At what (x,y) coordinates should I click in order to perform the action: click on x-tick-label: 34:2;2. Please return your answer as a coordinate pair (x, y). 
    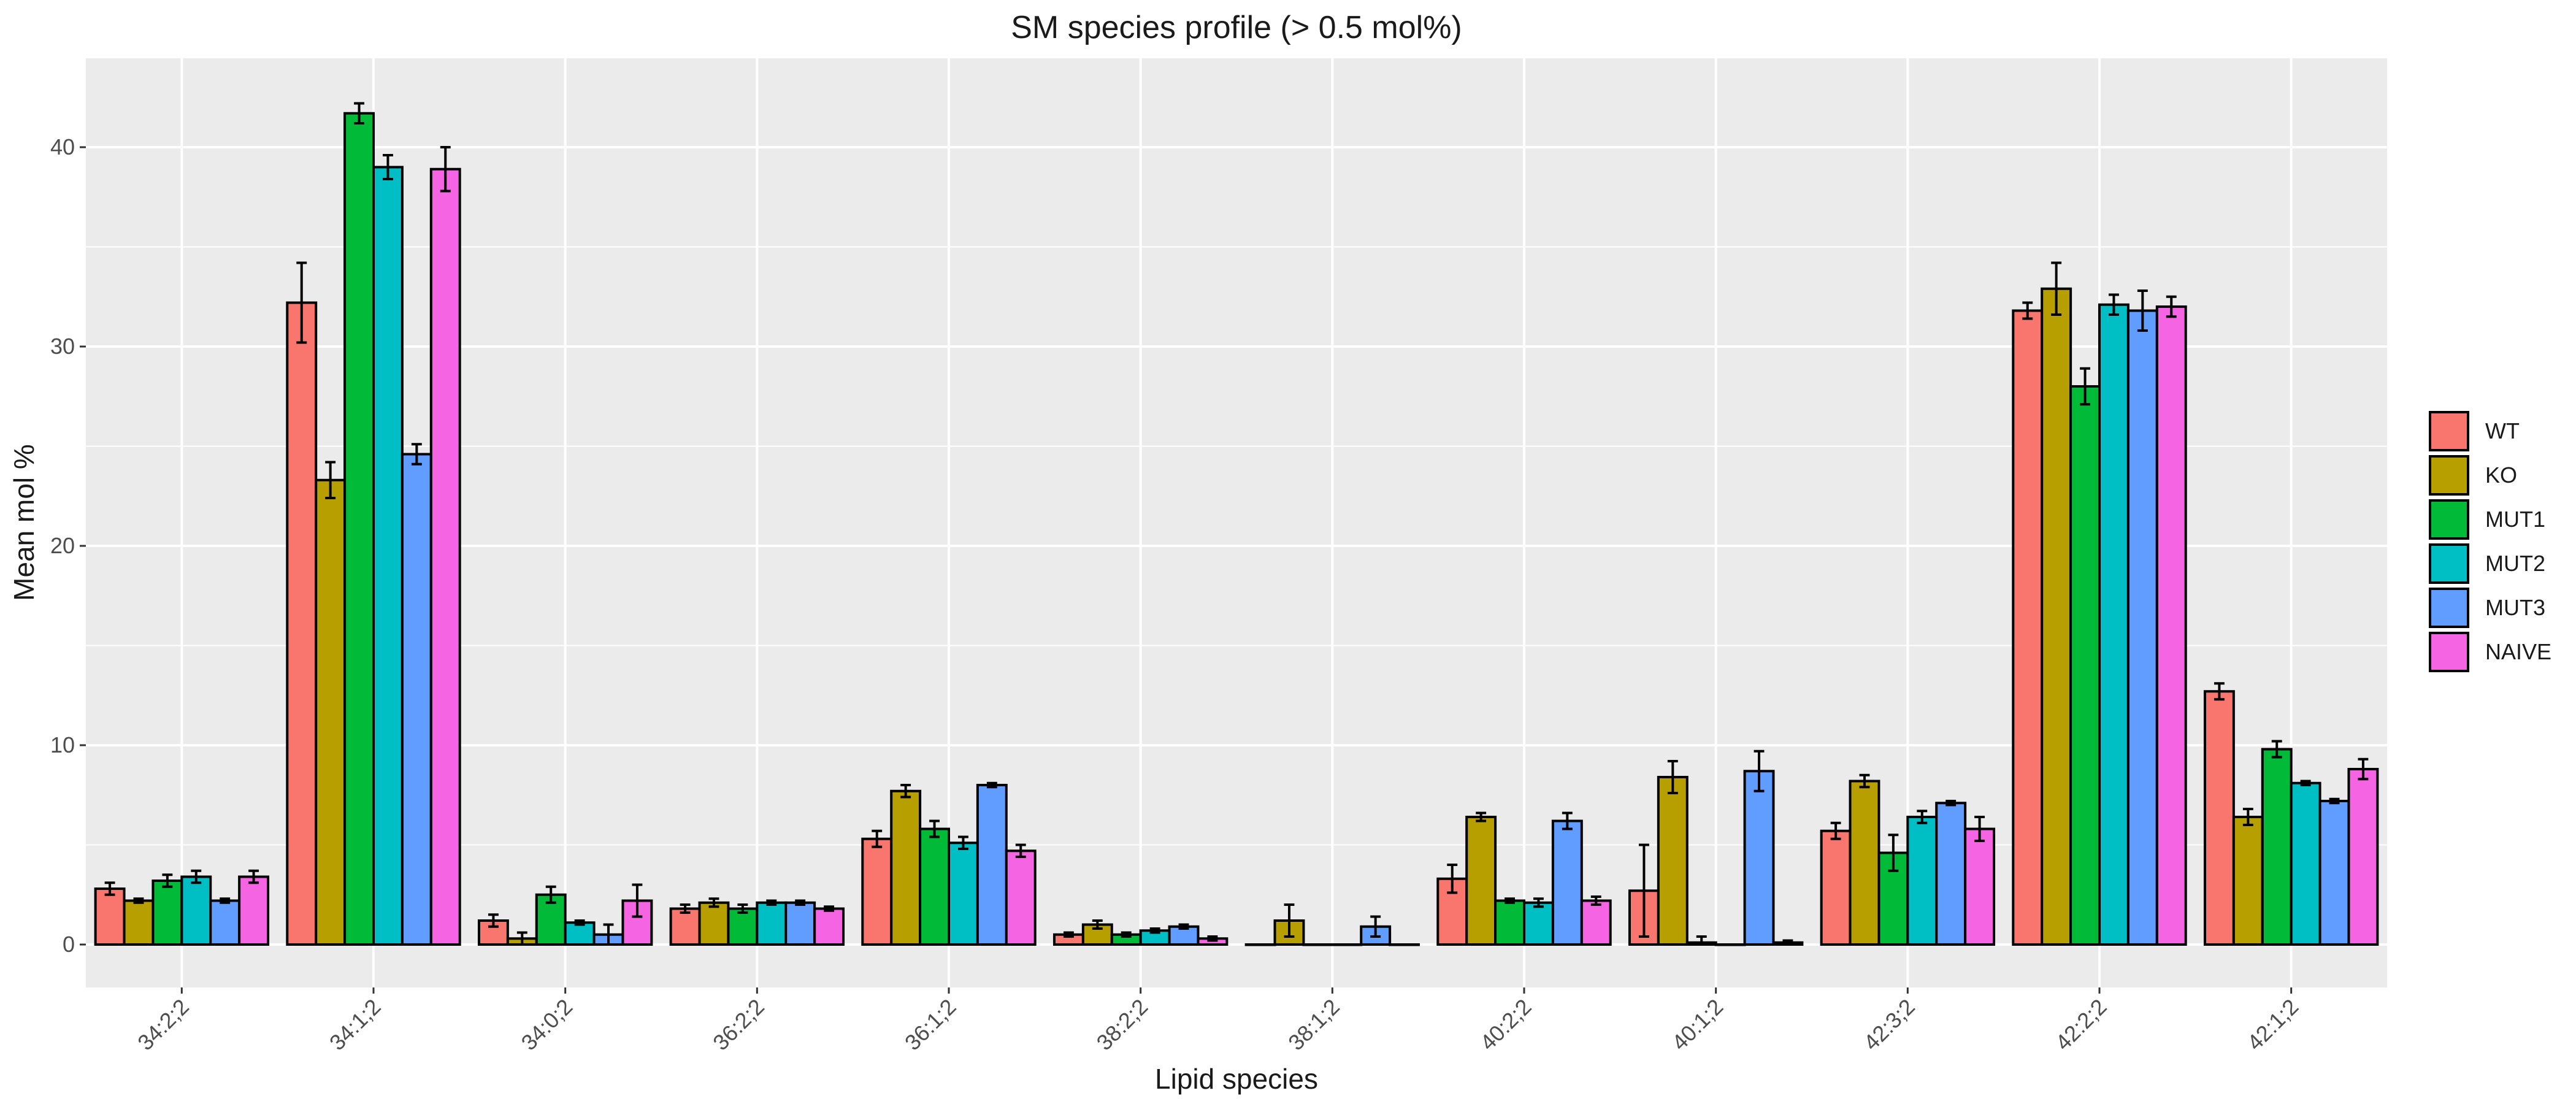
    Looking at the image, I should click on (163, 1025).